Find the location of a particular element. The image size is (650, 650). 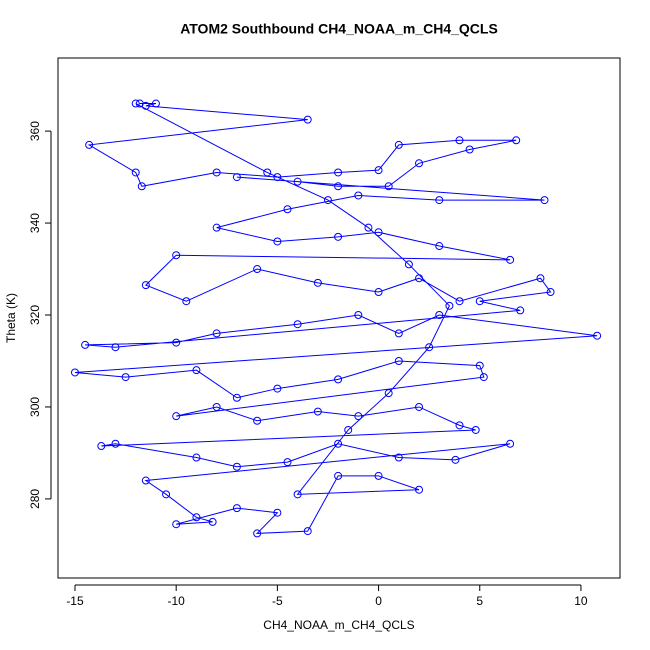

y-tick-label: 300 is located at coordinates (35, 407).